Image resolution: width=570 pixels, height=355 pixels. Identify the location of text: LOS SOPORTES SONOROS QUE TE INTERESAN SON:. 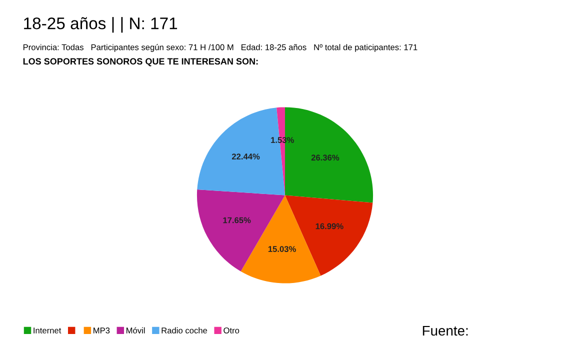
(140, 62).